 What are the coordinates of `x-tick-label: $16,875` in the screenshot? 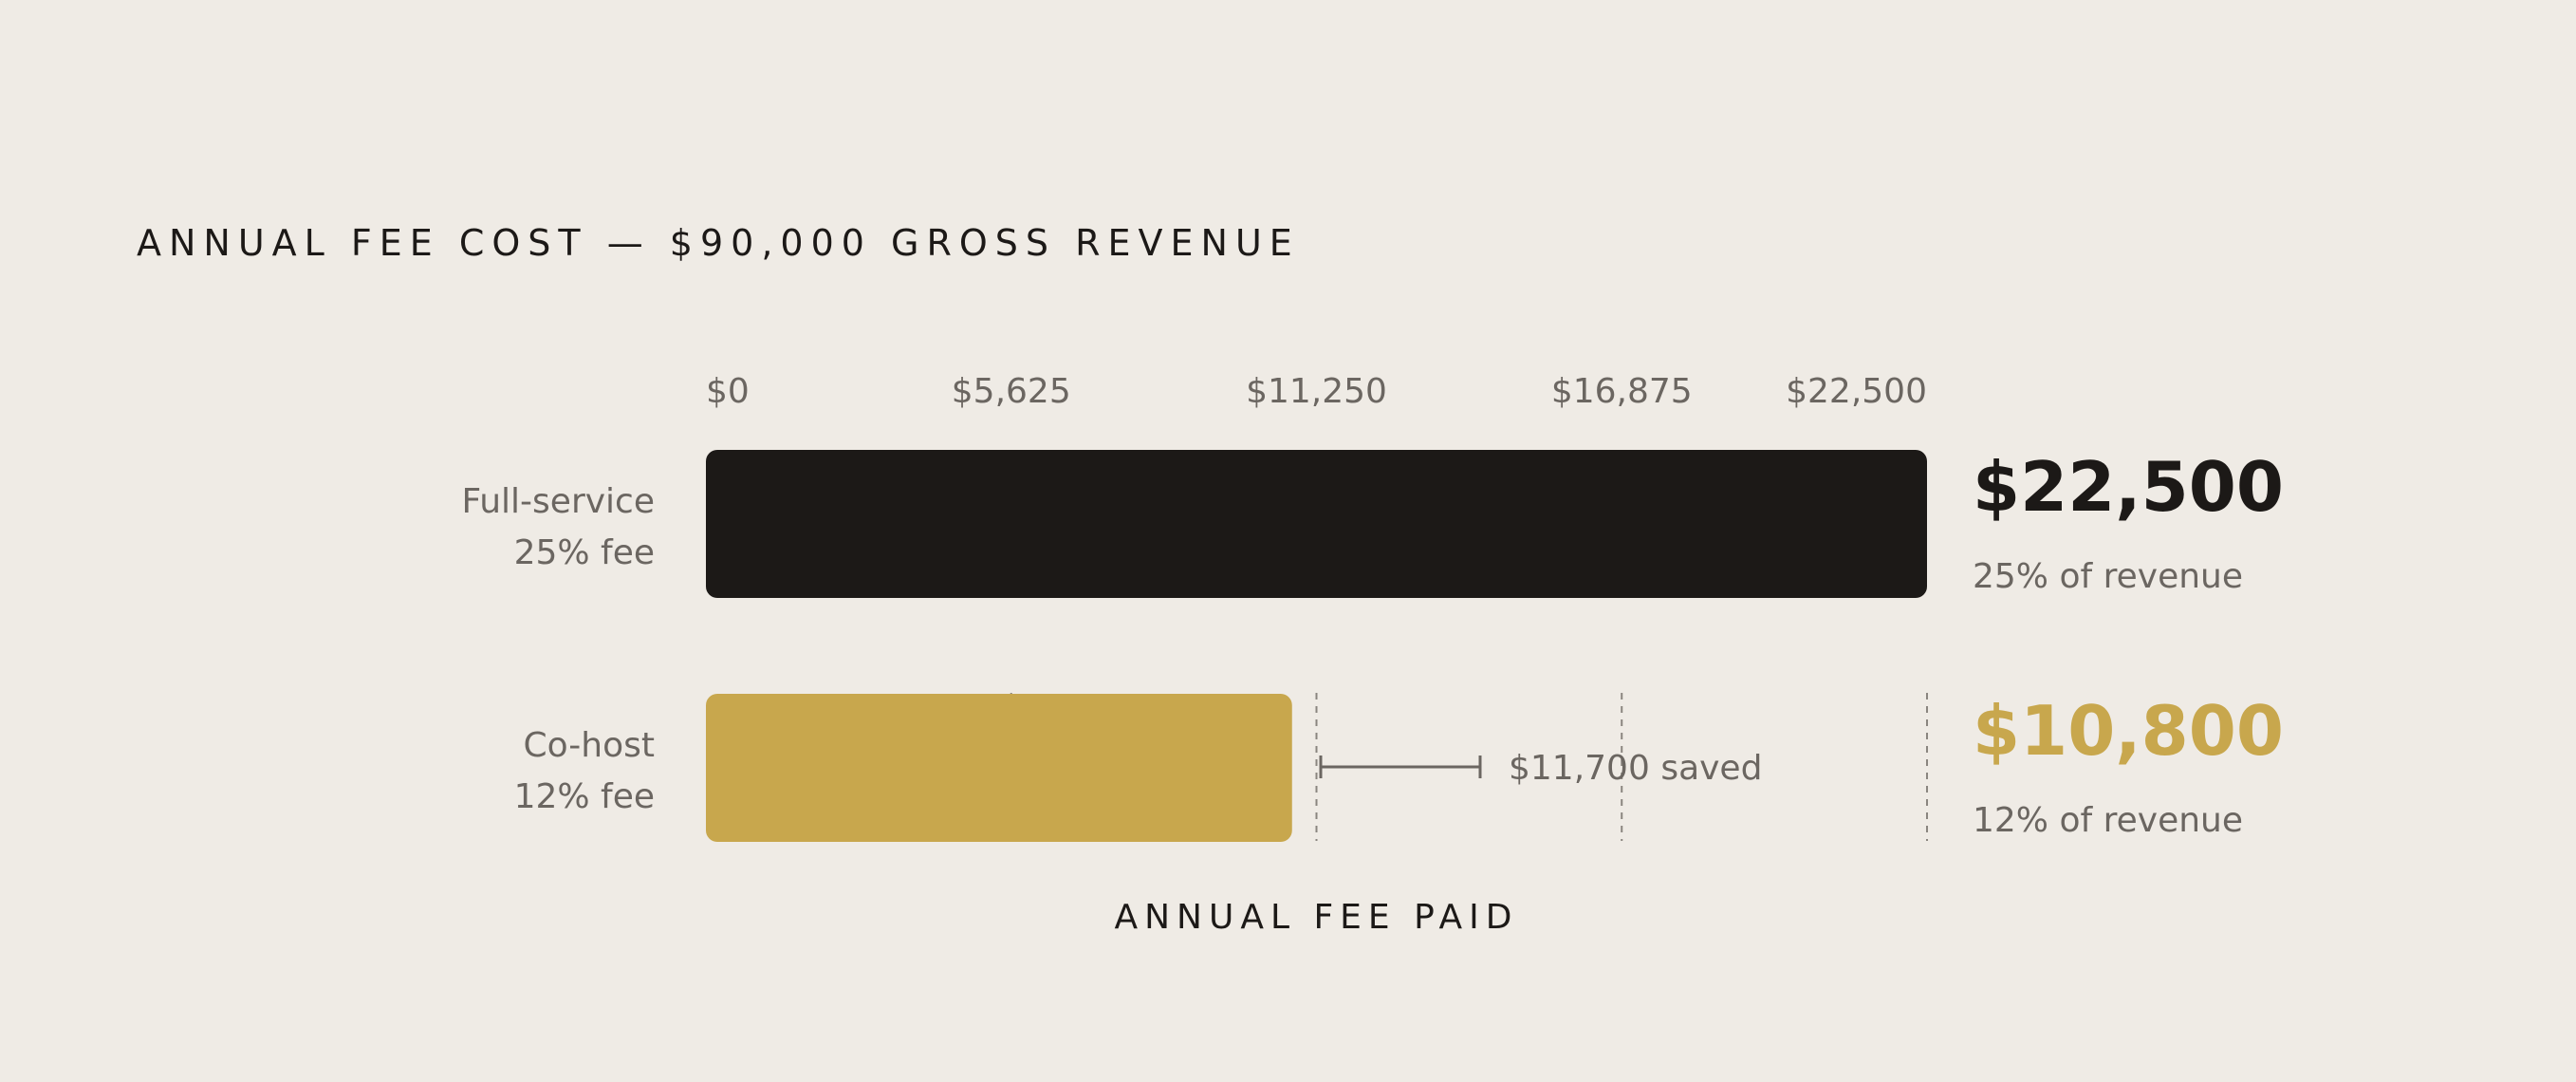 It's located at (1622, 391).